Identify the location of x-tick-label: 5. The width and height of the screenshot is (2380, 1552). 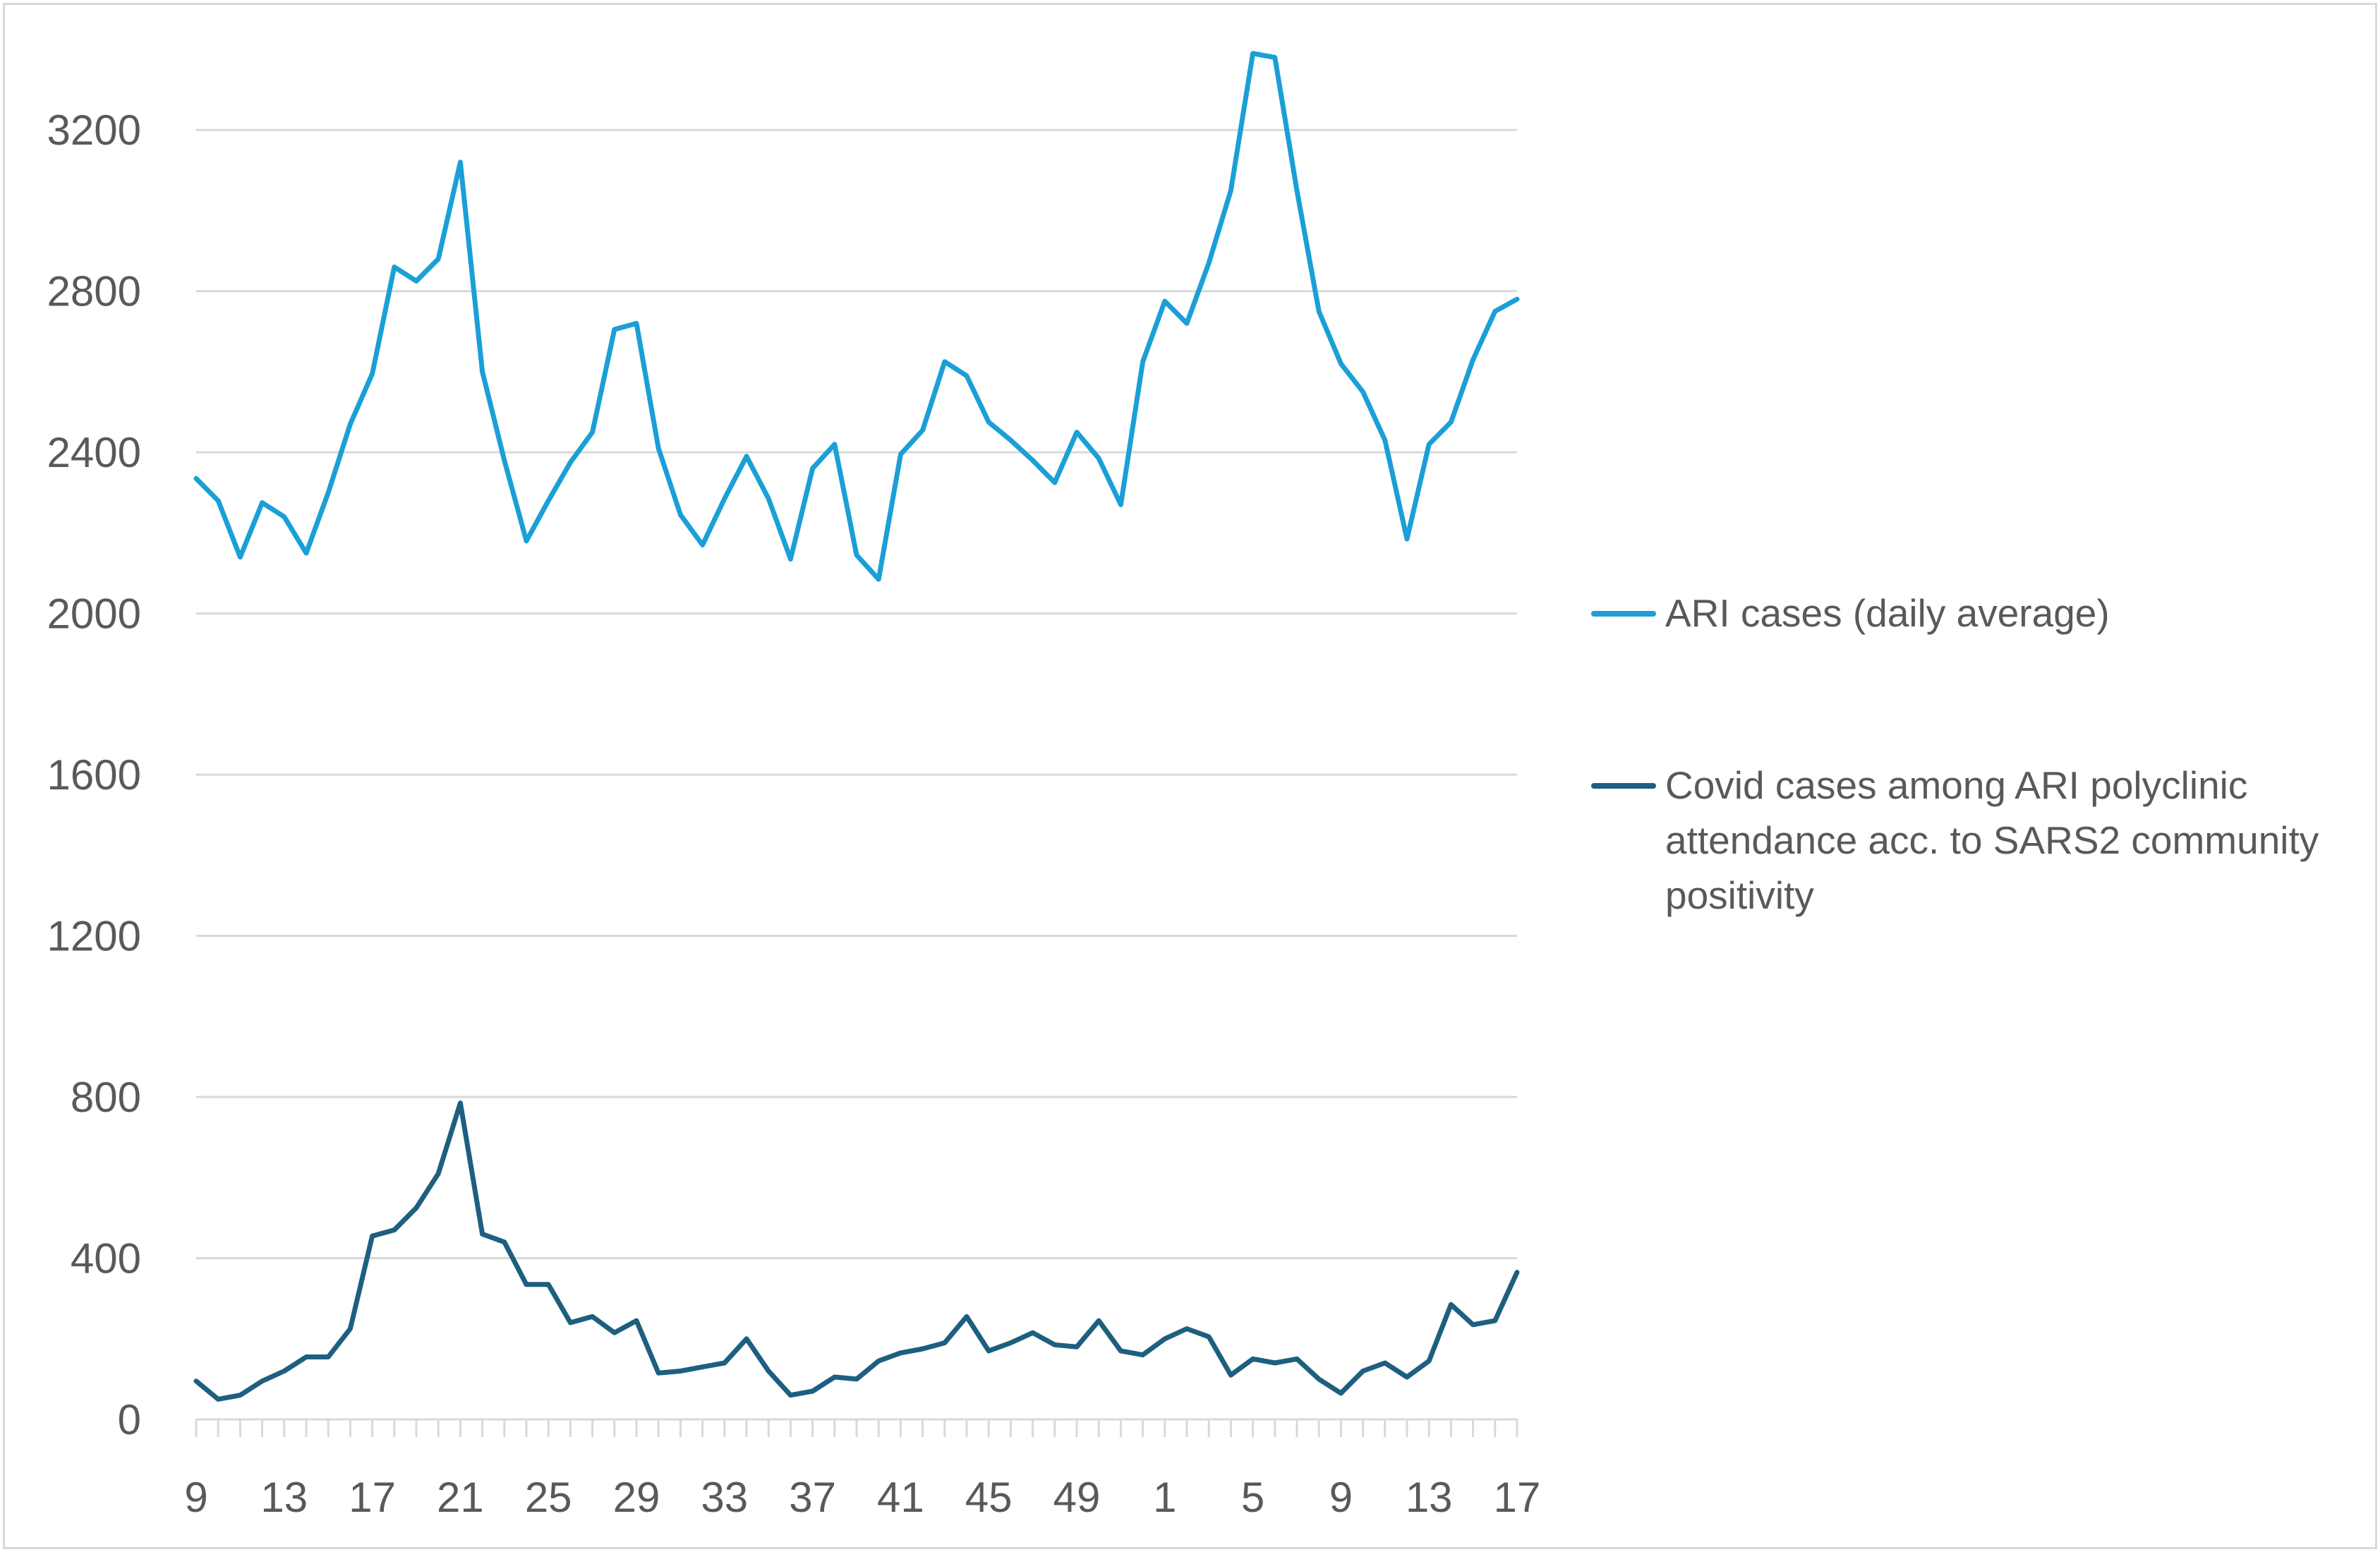
(1253, 1497).